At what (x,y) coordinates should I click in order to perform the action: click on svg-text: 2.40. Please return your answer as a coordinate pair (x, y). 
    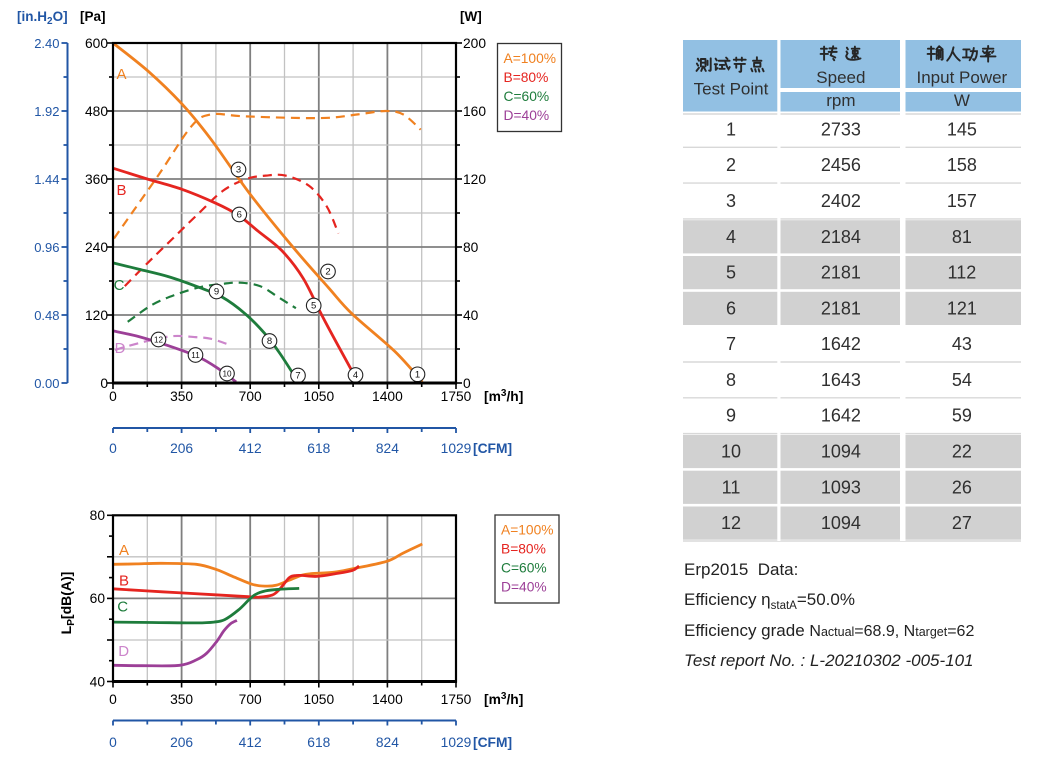
    Looking at the image, I should click on (46, 43).